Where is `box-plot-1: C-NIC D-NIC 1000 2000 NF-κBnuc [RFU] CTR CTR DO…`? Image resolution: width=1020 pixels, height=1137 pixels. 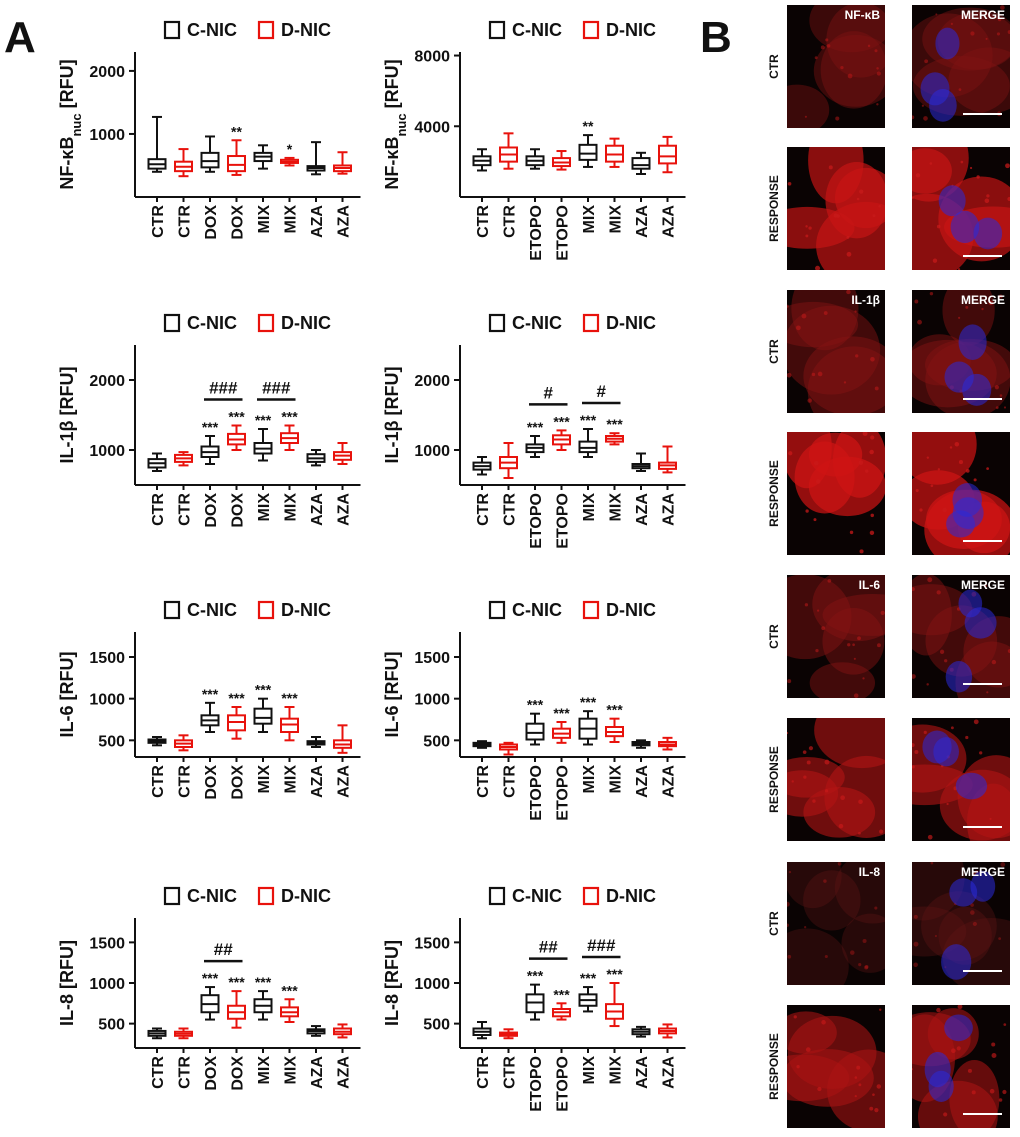 box-plot-1: C-NIC D-NIC 1000 2000 NF-κBnuc [RFU] CTR CTR DO… is located at coordinates (209, 130).